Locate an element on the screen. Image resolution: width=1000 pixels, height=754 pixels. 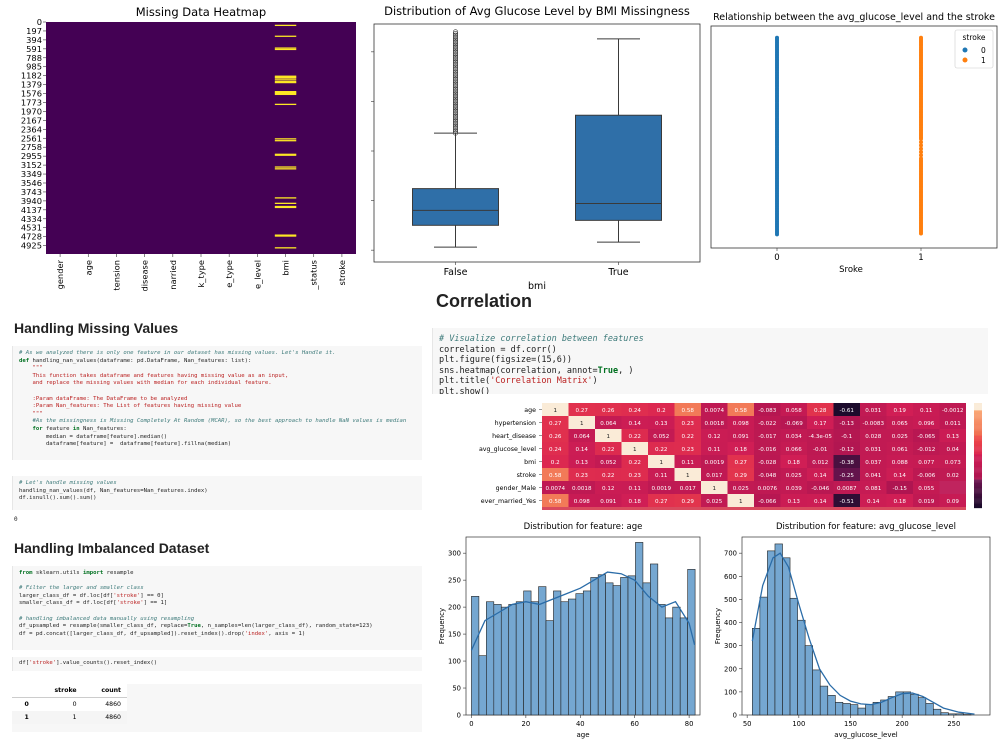
y-tick-label: 100 is located at coordinates (730, 692).